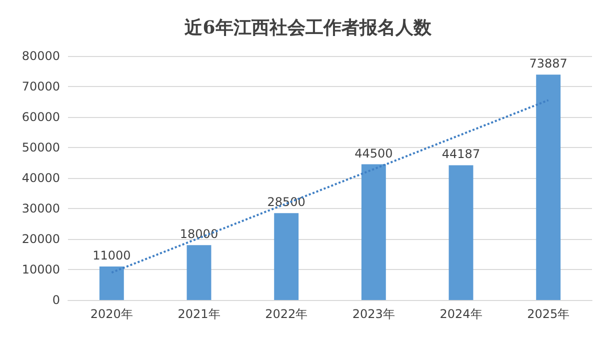  Describe the element at coordinates (41, 209) in the screenshot. I see `y-tick-label: 30000` at that location.